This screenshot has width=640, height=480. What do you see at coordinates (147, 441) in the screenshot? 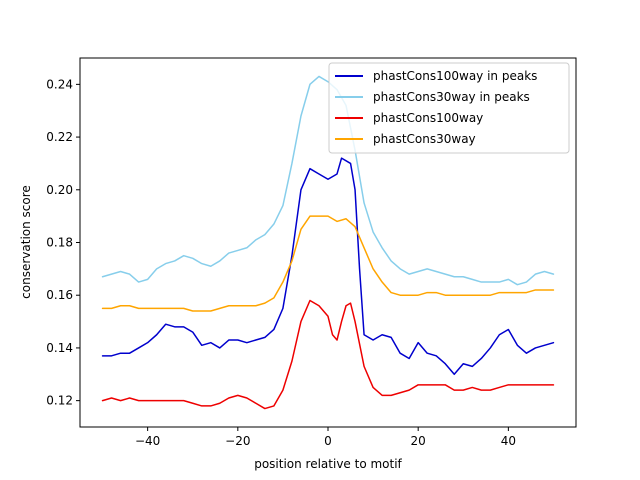
I see `x-tick-label: −40` at bounding box center [147, 441].